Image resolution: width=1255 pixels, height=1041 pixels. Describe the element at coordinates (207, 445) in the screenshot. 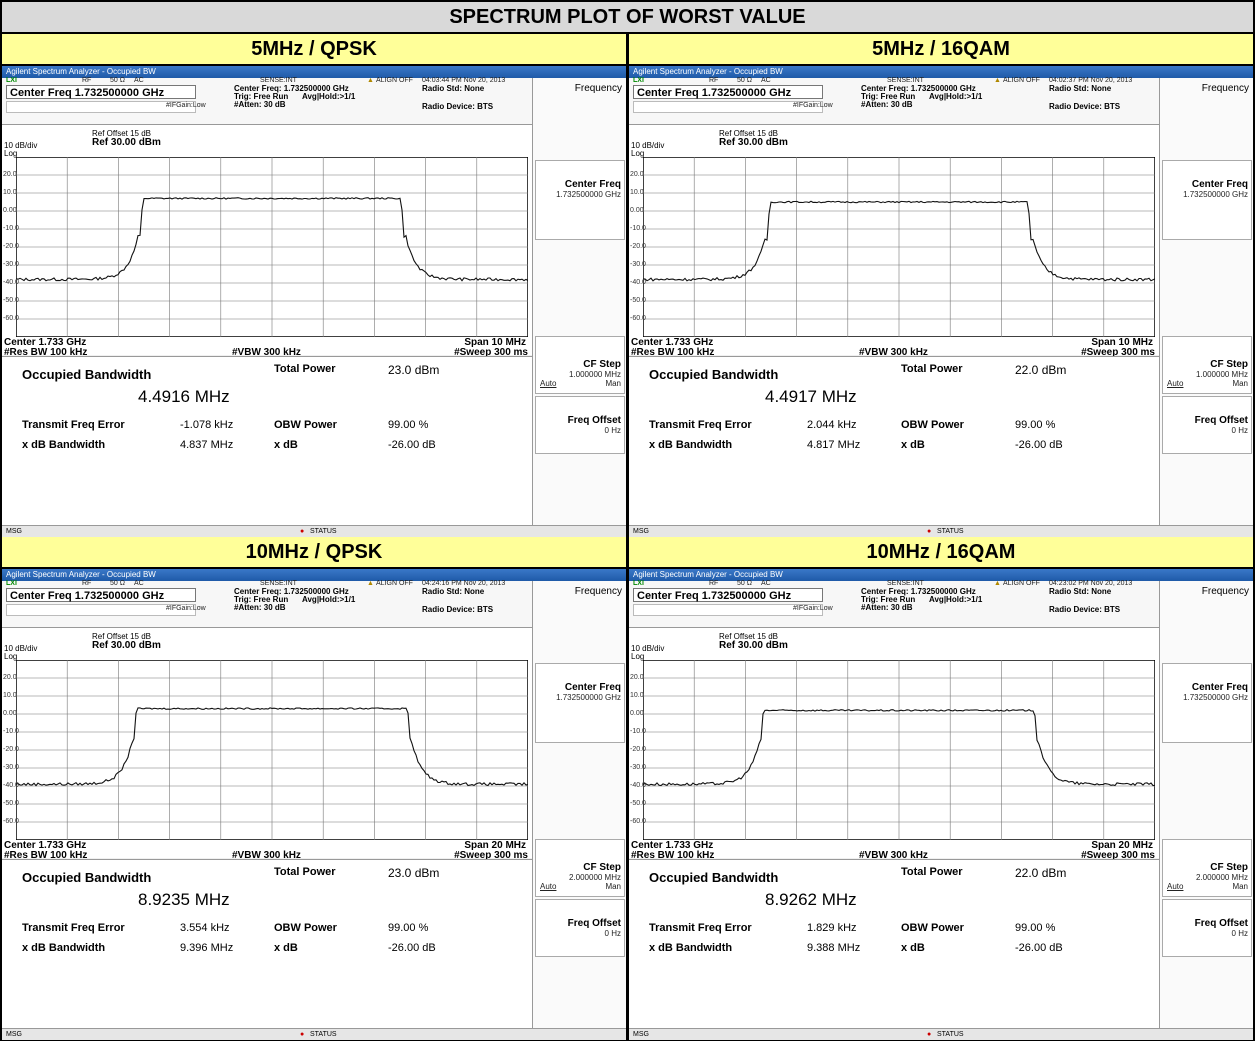

I see `xdb-bandwidth-value: 4.837 MHz` at that location.